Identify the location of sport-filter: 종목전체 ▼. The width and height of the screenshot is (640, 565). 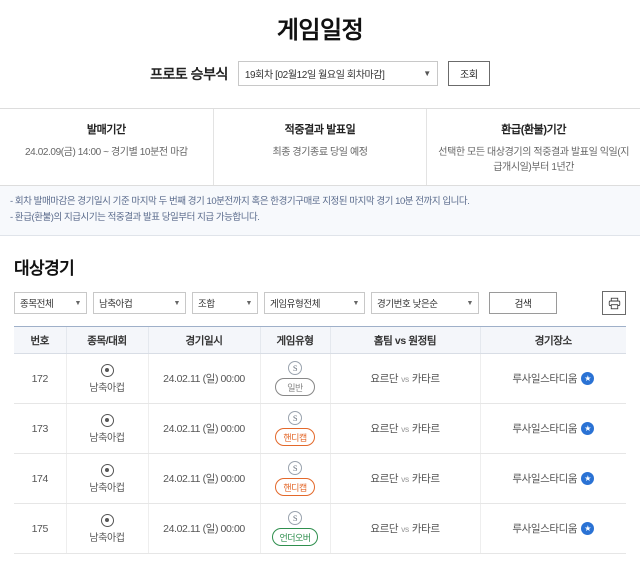
(50, 303).